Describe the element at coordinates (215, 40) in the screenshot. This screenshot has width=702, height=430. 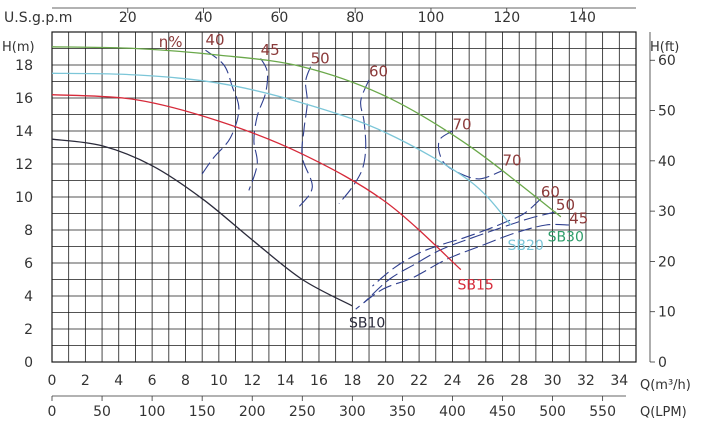
I see `efficiency-value-label: 40` at that location.